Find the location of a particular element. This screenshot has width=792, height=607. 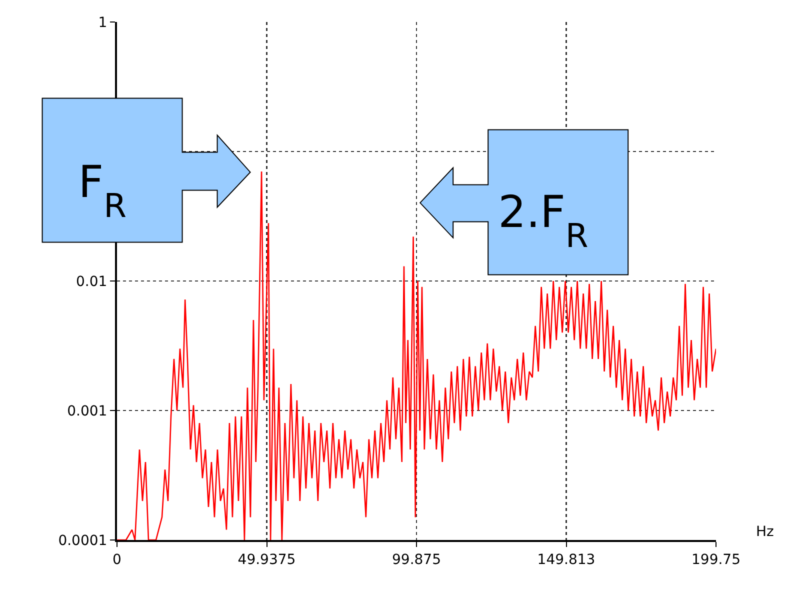

x-tick-label: 149.813 is located at coordinates (566, 560).